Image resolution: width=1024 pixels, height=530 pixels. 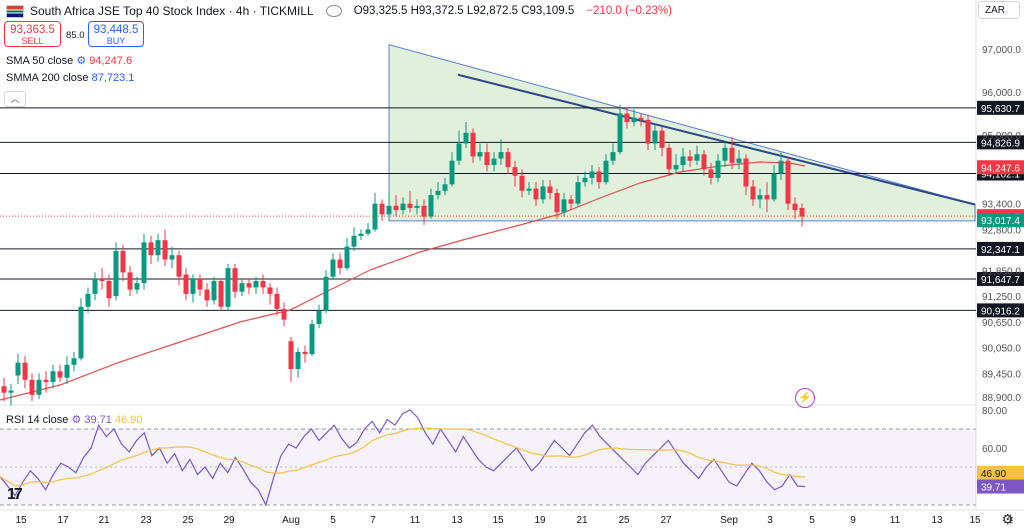 I want to click on level-tag-label: 92,347.1, so click(x=1000, y=250).